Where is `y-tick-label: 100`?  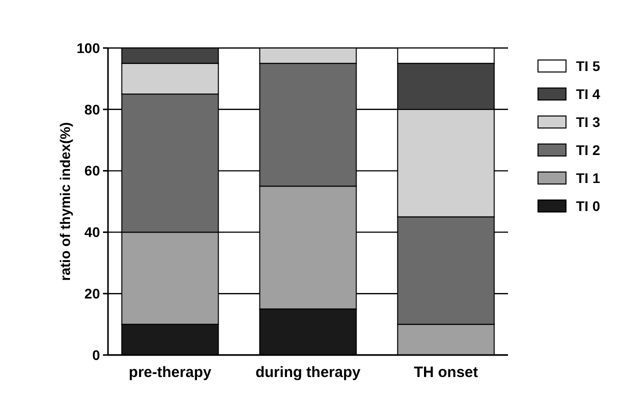 y-tick-label: 100 is located at coordinates (88, 48).